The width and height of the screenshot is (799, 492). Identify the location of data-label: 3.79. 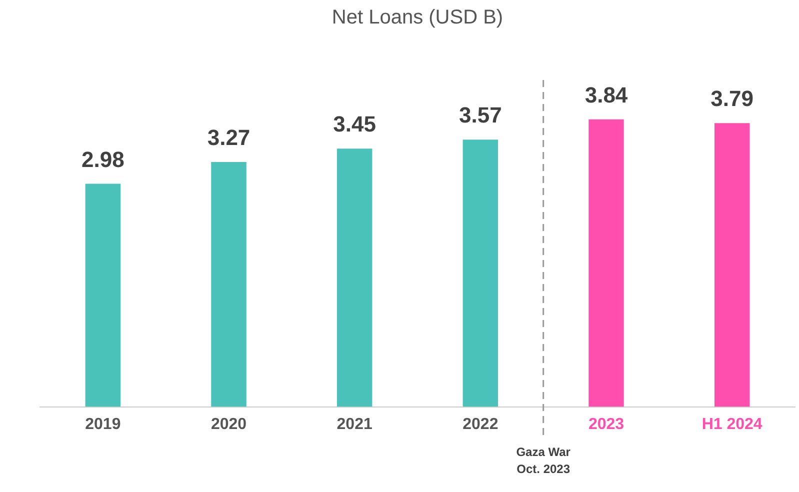
(732, 99).